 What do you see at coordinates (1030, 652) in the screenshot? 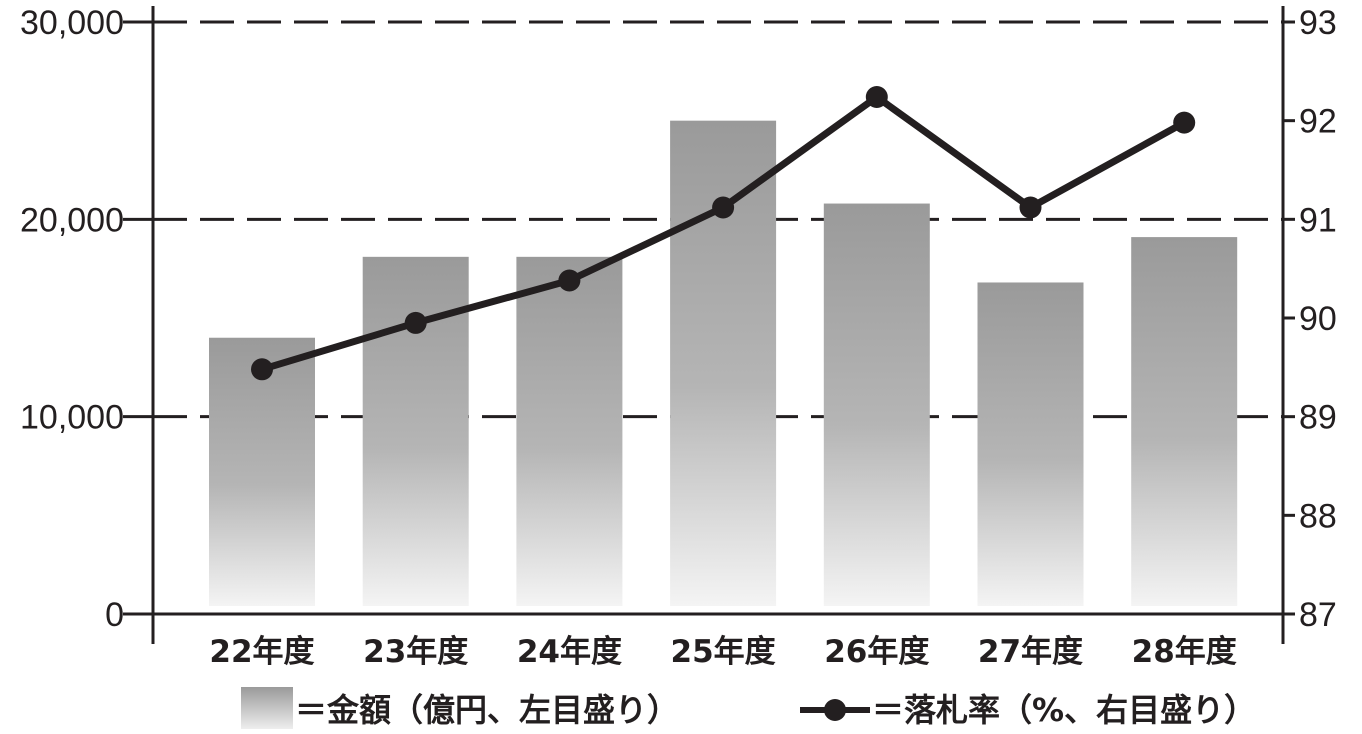
I see `category-label: 27年度` at bounding box center [1030, 652].